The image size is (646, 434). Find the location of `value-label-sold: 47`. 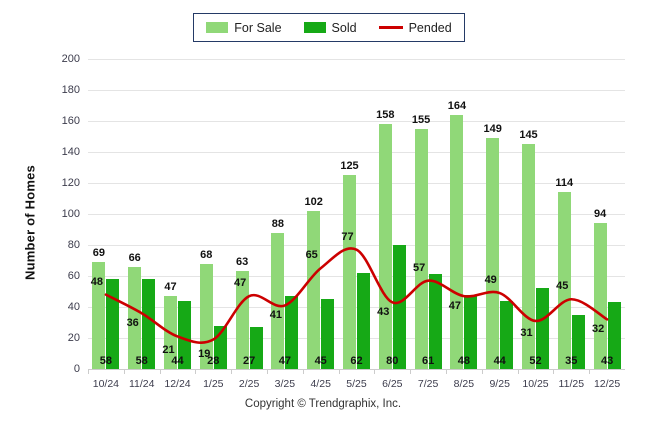

value-label-sold: 47 is located at coordinates (285, 361).